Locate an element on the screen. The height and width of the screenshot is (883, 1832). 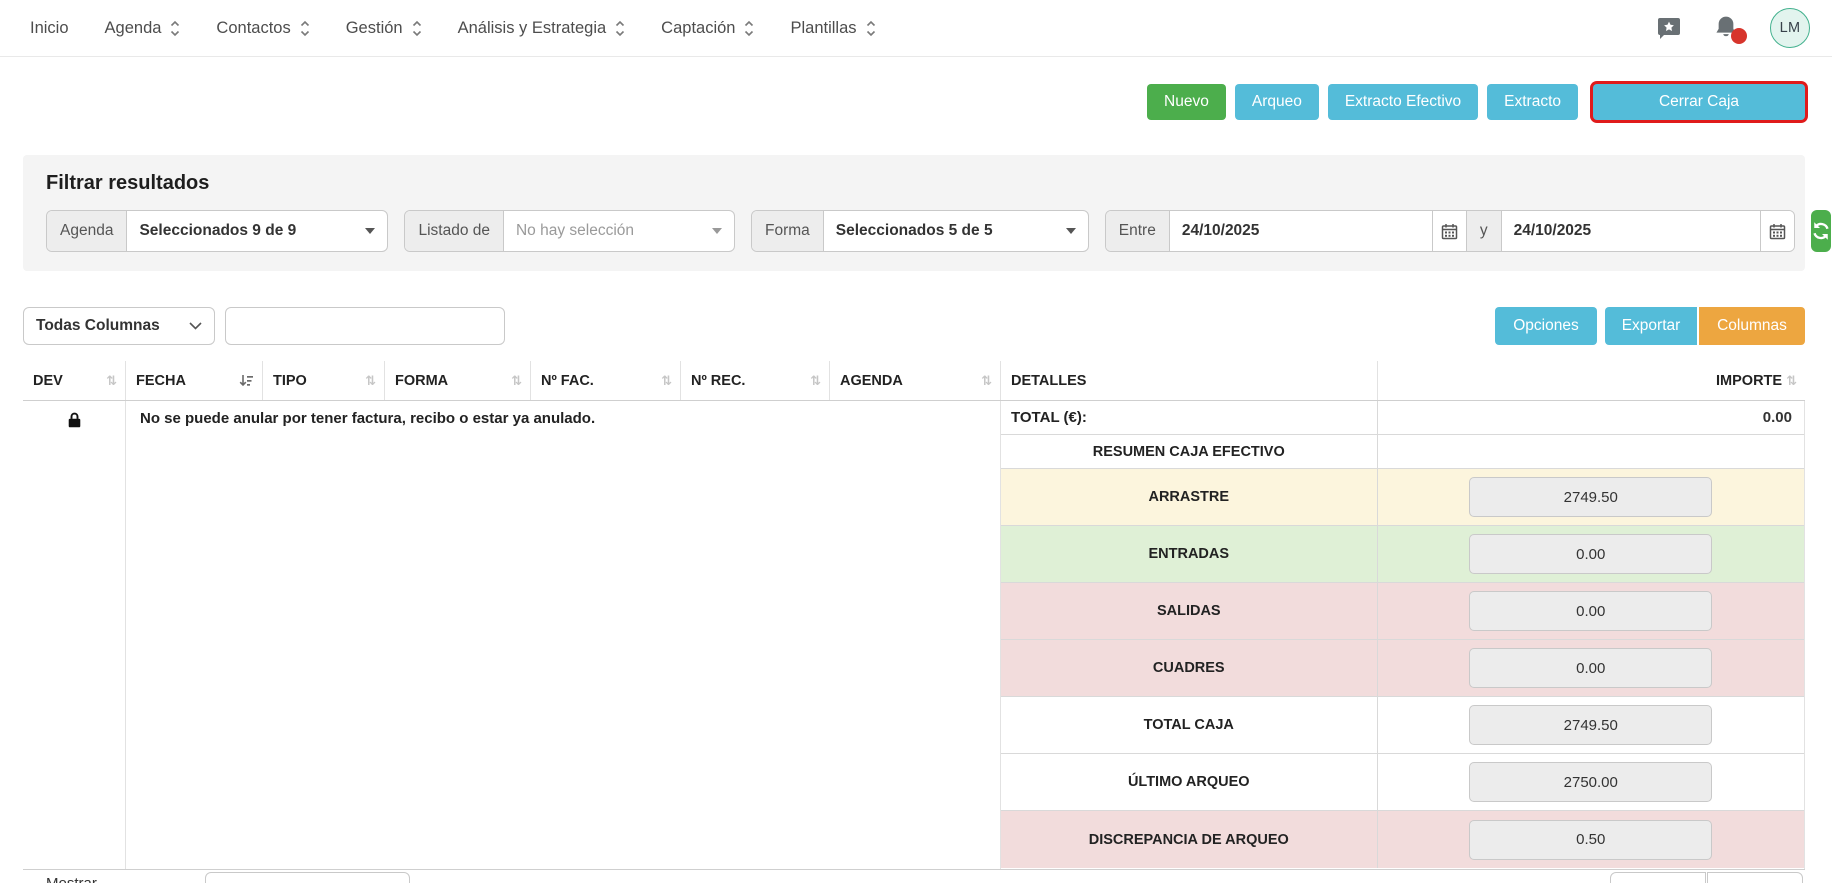
avatar-initials: LM is located at coordinates (1790, 28).